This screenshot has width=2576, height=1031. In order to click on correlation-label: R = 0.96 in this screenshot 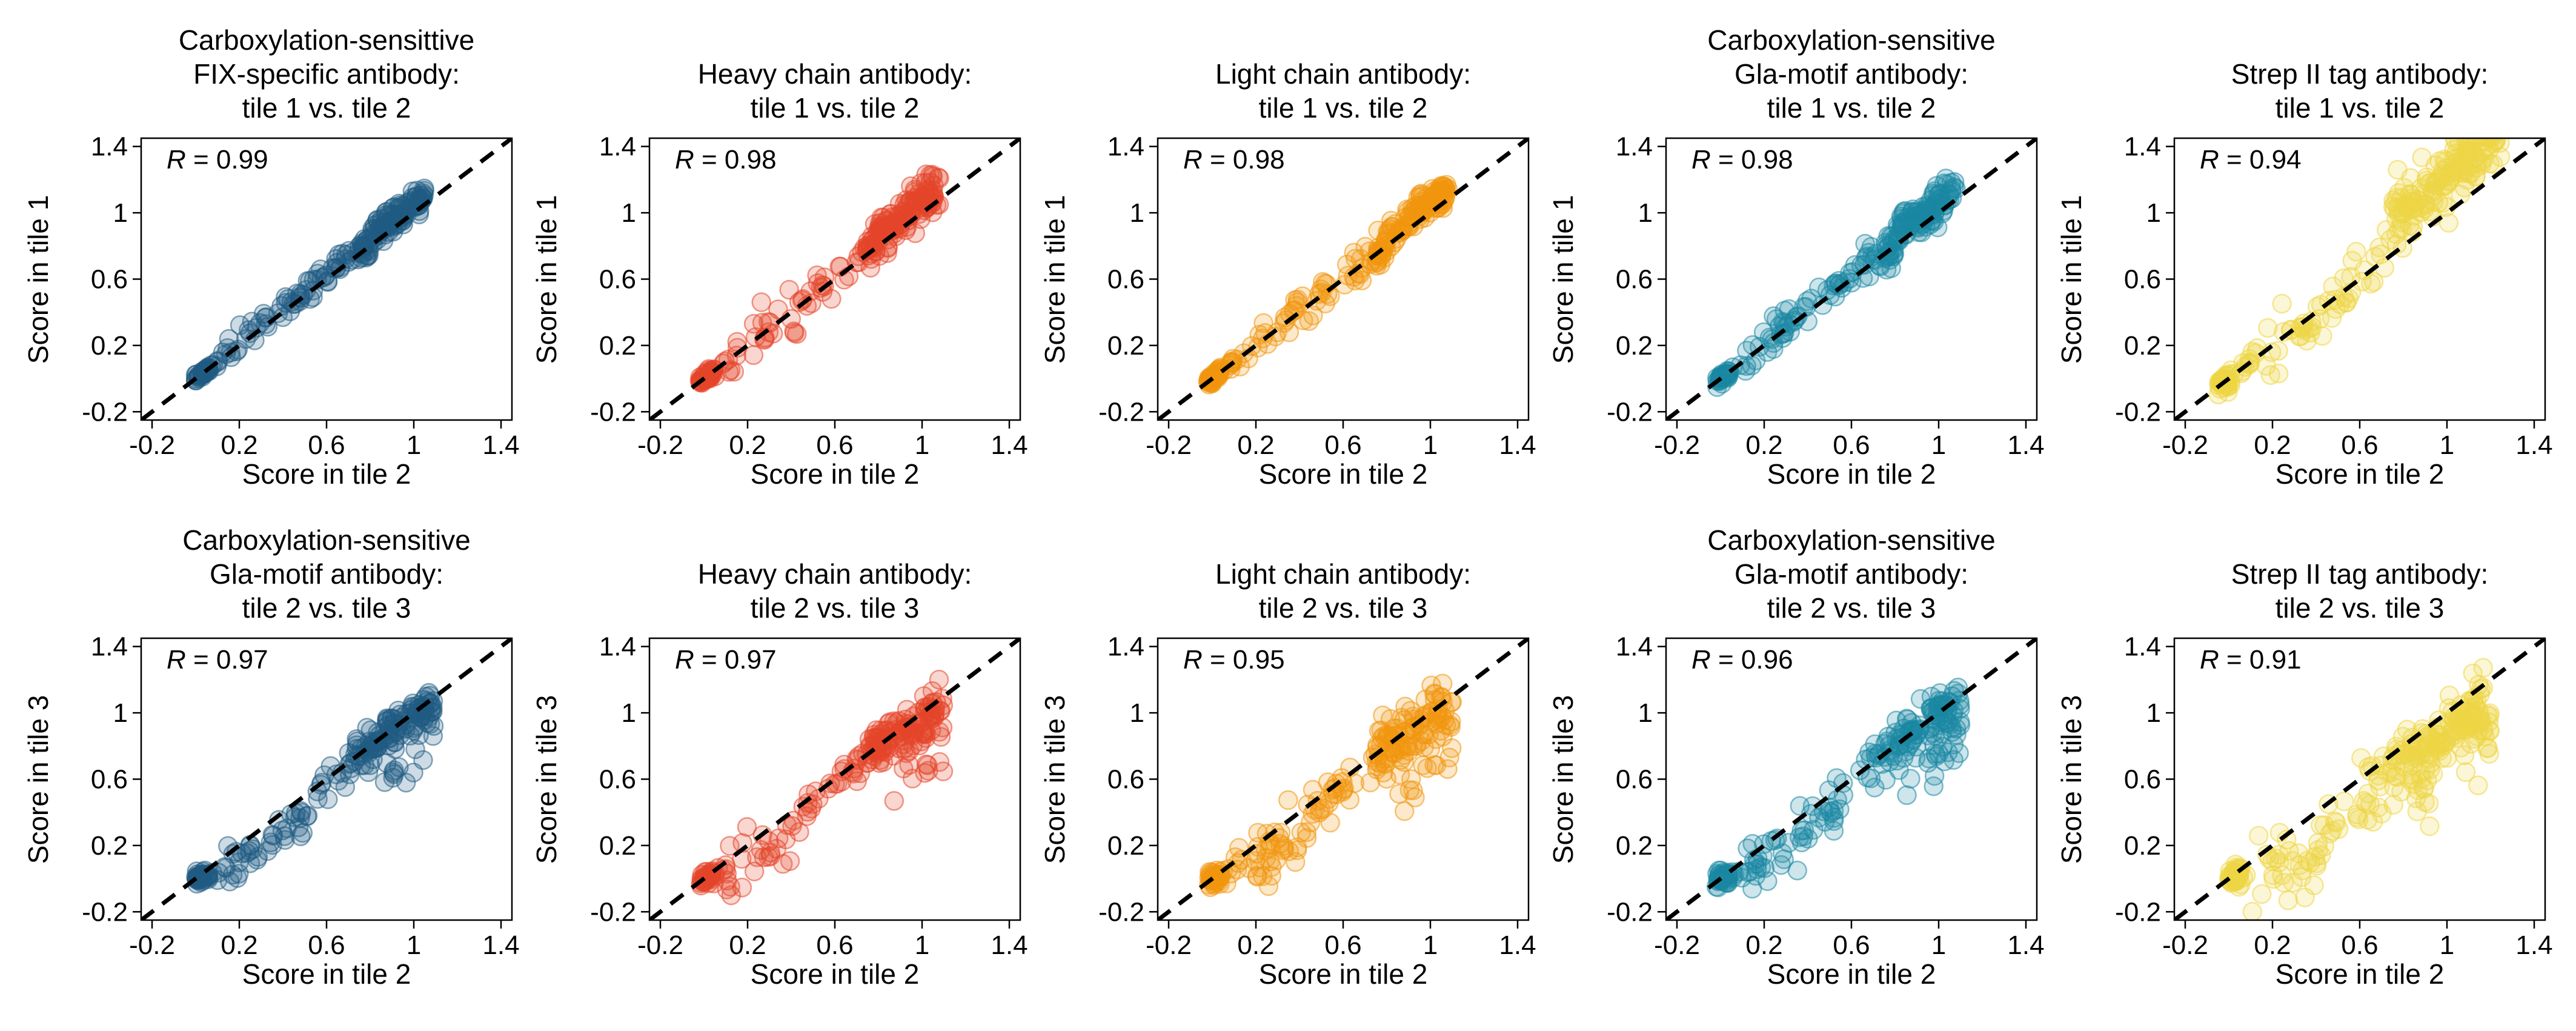, I will do `click(1742, 660)`.